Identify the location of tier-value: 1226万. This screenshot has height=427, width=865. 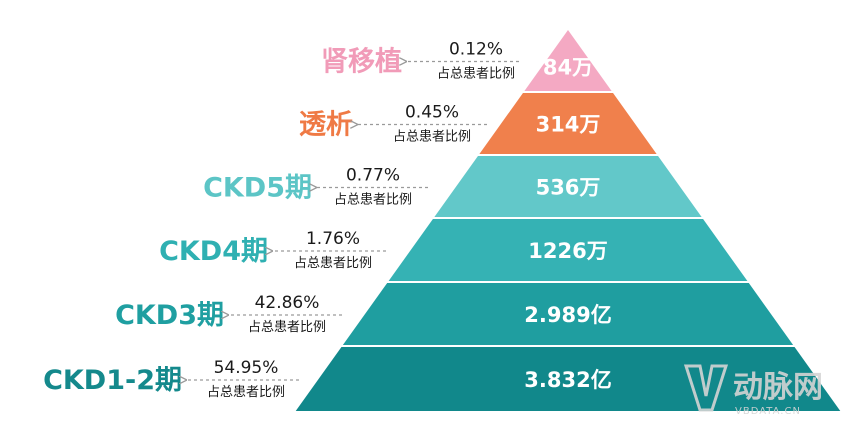
(567, 251).